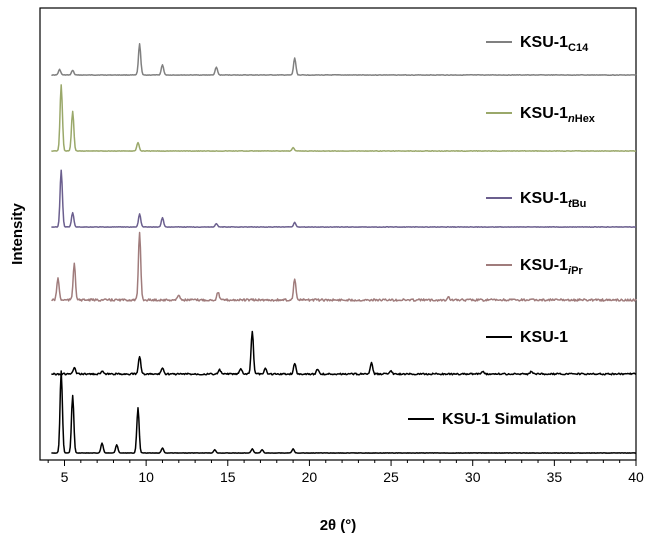 The image size is (646, 540). Describe the element at coordinates (575, 271) in the screenshot. I see `legend-label-subscript: iPr` at that location.